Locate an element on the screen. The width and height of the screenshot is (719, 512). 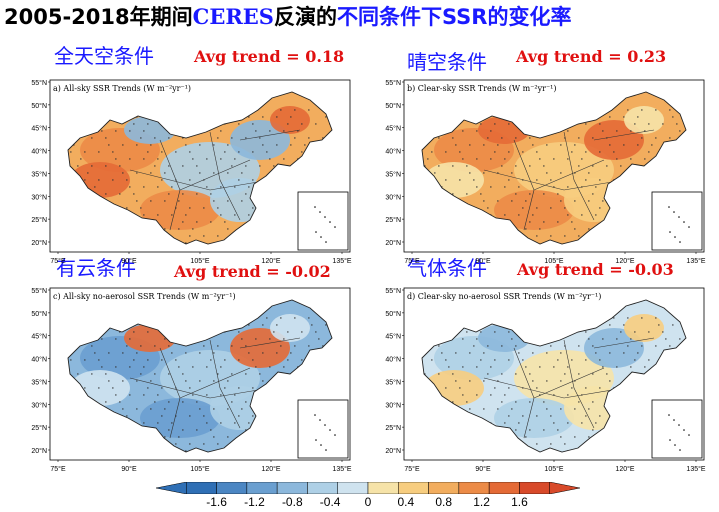
colorbar-tick: 0.8 is located at coordinates (444, 502).